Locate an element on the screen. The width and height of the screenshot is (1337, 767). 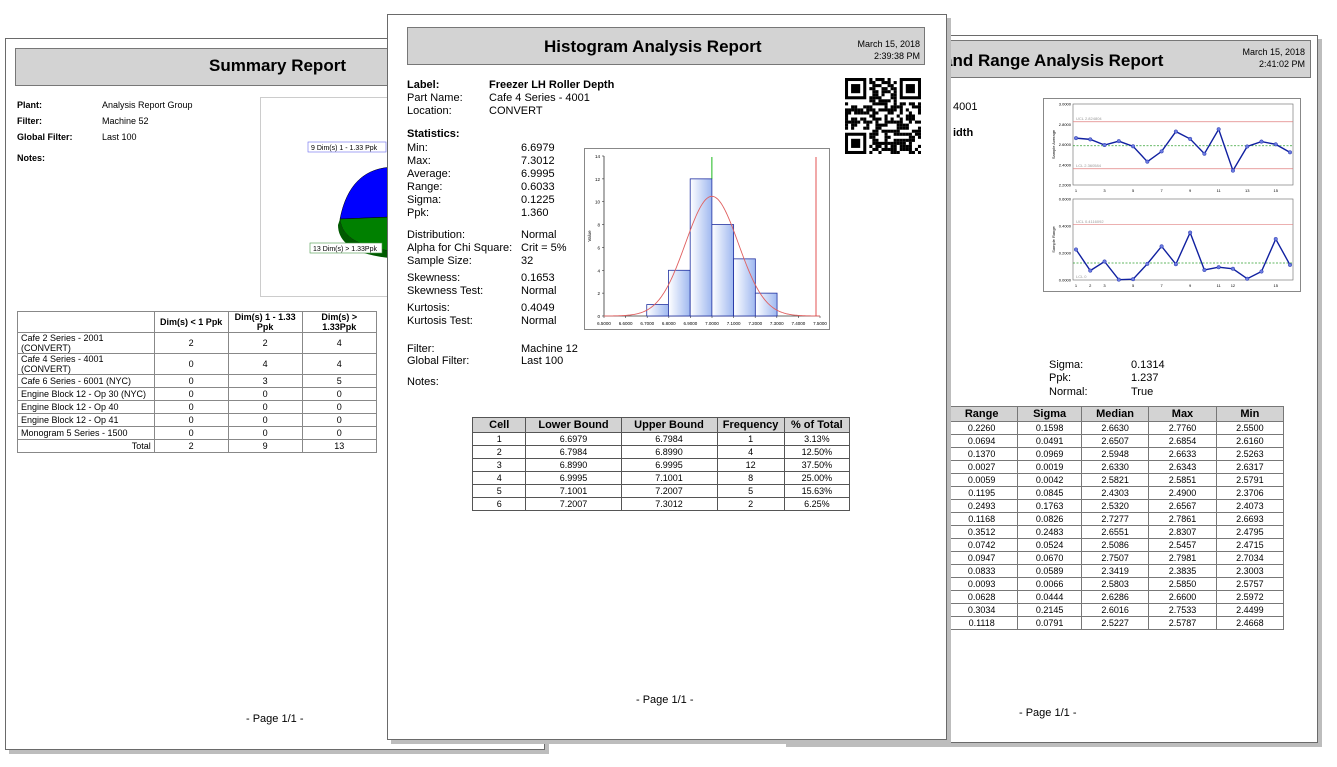
xr-table-cell: 2.7507 is located at coordinates (1115, 558).